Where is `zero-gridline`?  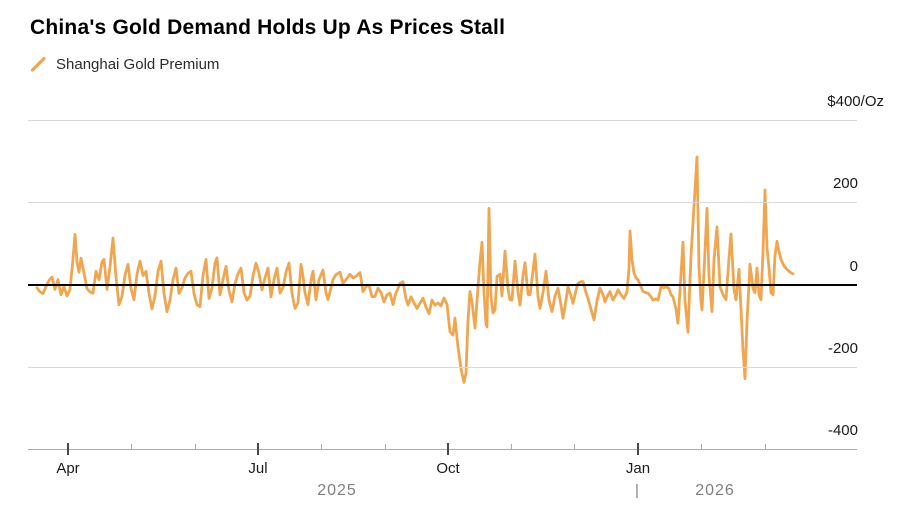
zero-gridline is located at coordinates (442, 284).